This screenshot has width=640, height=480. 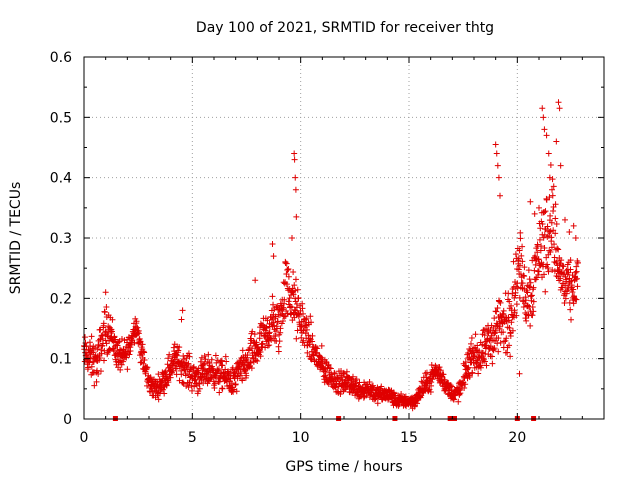 What do you see at coordinates (61, 299) in the screenshot?
I see `y-tick-label: 0.2` at bounding box center [61, 299].